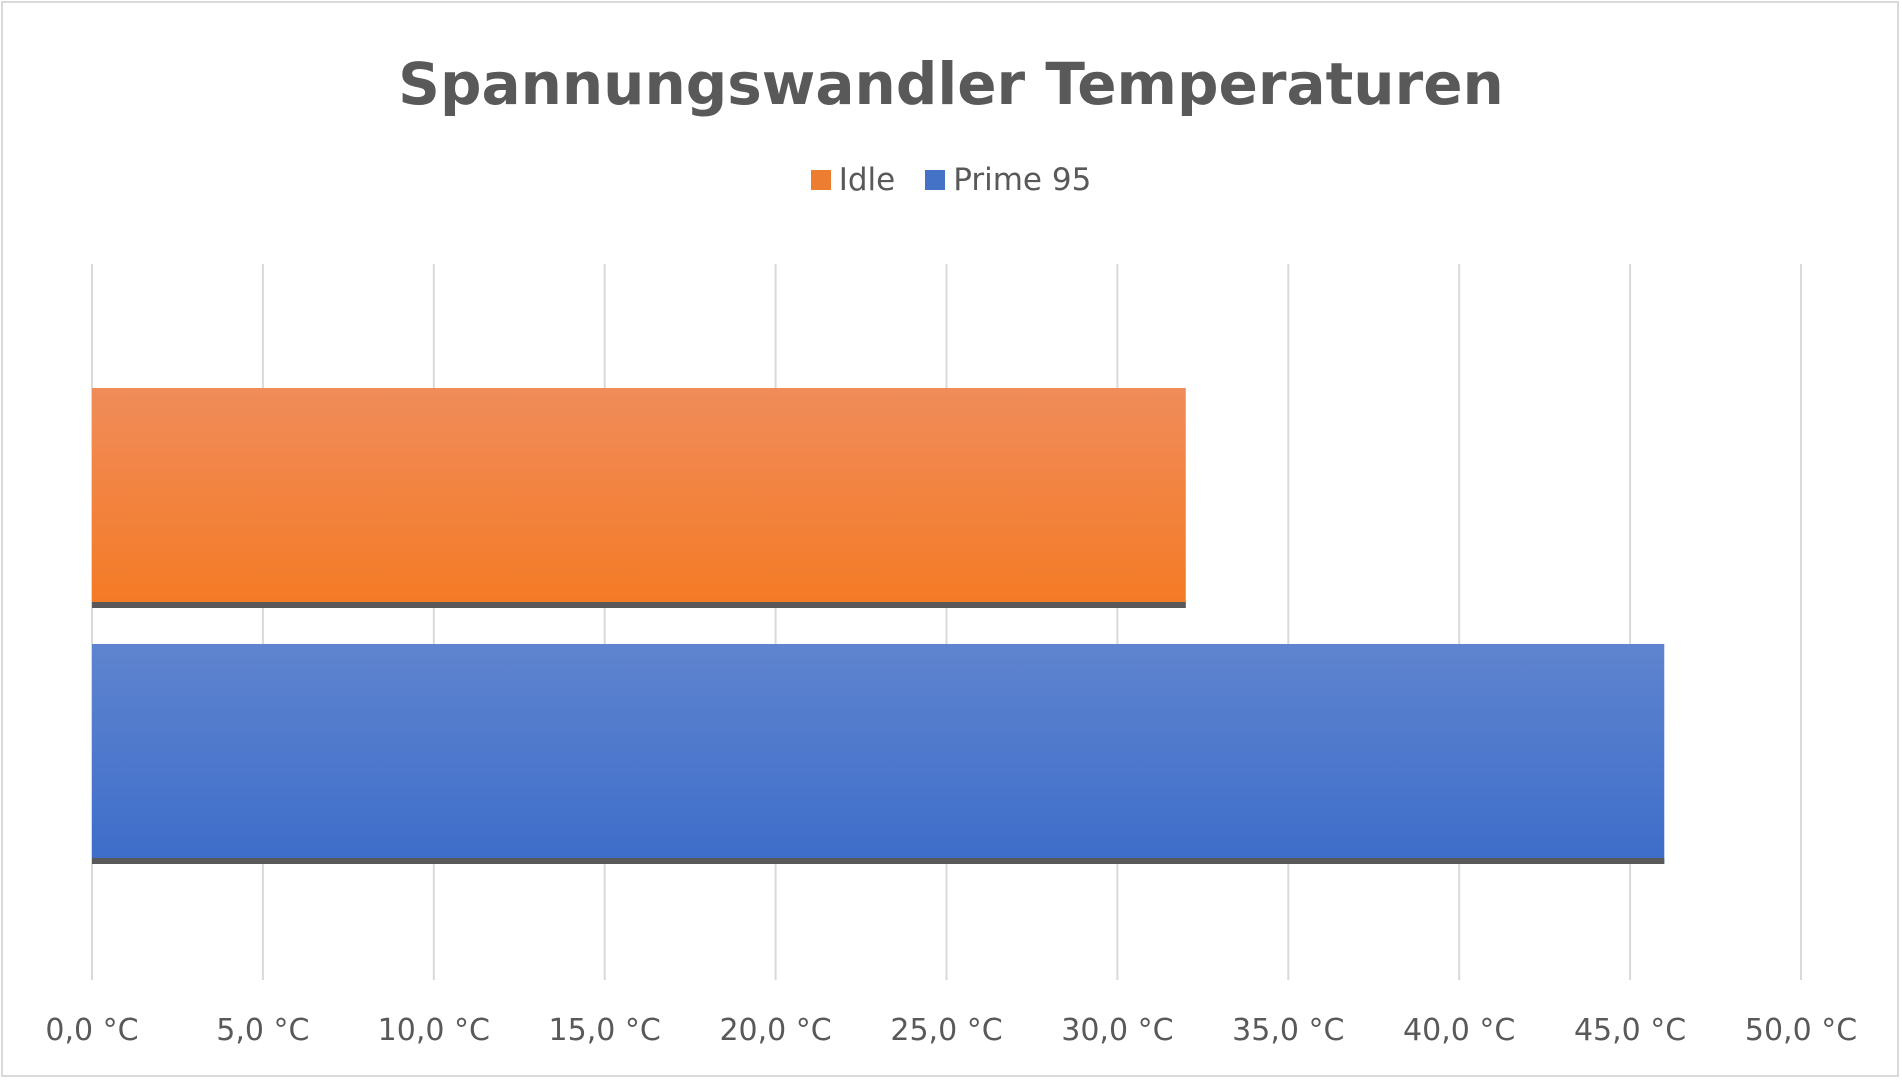 The image size is (1902, 1080). Describe the element at coordinates (951, 84) in the screenshot. I see `chart-title: Spannungswandler Temperaturen` at that location.